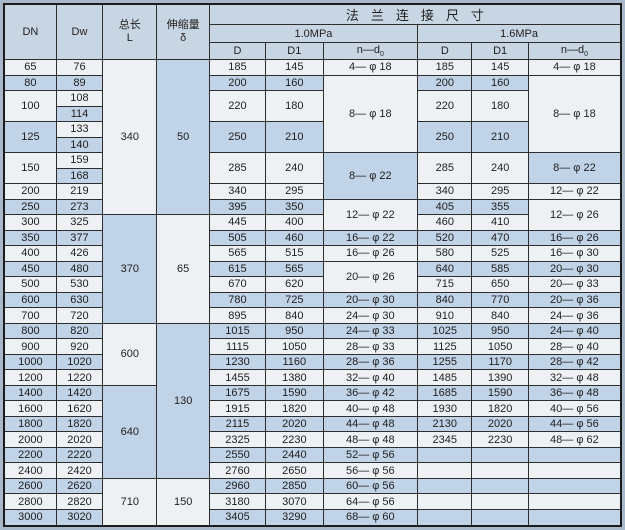 Image resolution: width=625 pixels, height=530 pixels. What do you see at coordinates (294, 424) in the screenshot?
I see `p10-d1-cell: 2020` at bounding box center [294, 424].